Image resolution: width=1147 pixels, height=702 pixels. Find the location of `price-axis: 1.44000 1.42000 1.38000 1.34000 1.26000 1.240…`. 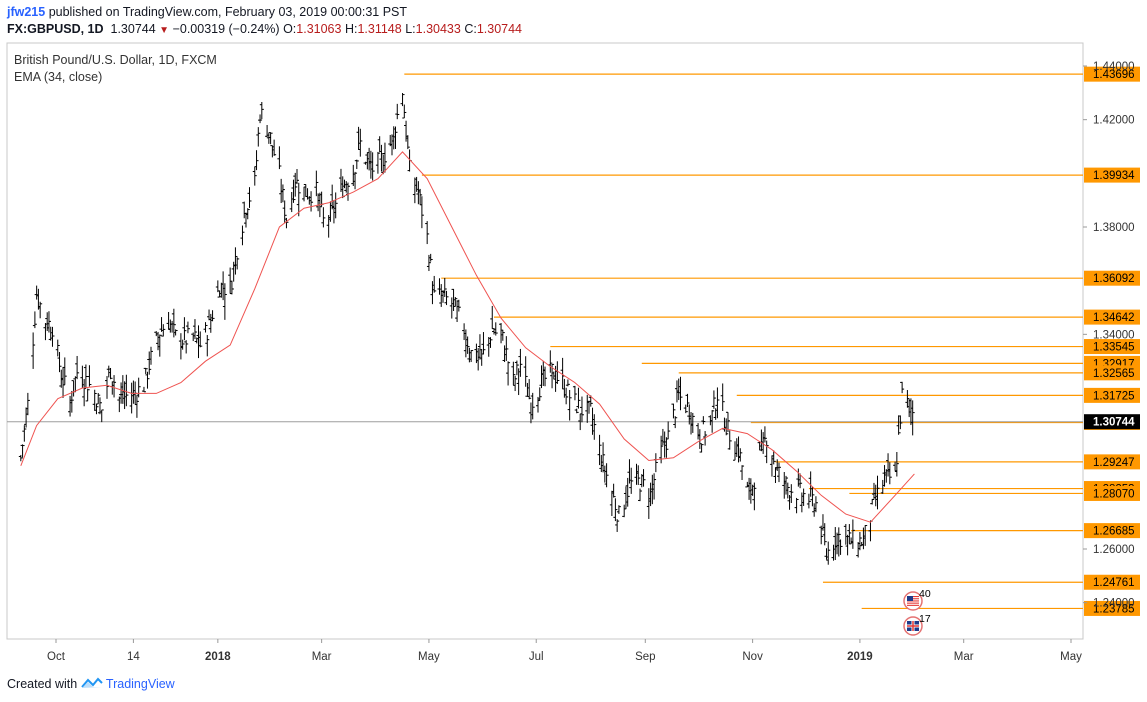

price-axis: 1.44000 1.42000 1.38000 1.34000 1.26000 1.240… is located at coordinates (1111, 335).